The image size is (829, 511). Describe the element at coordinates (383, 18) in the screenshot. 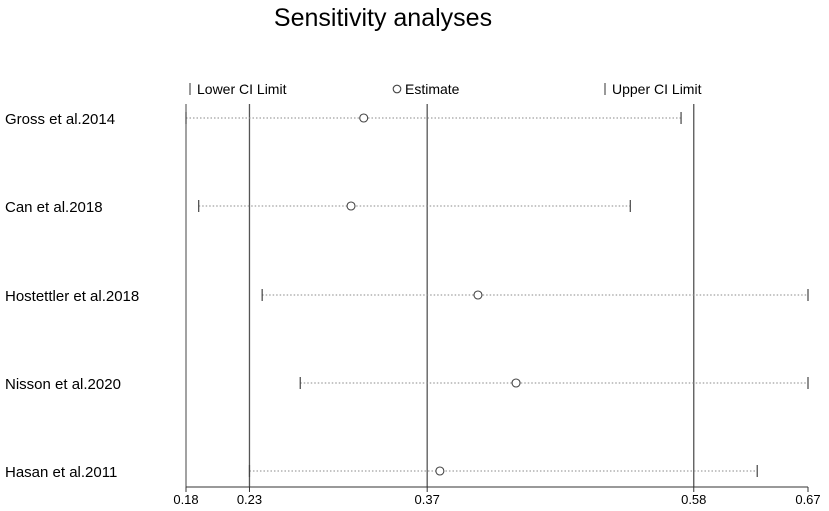

I see `chart-title: Sensitivity analyses` at that location.